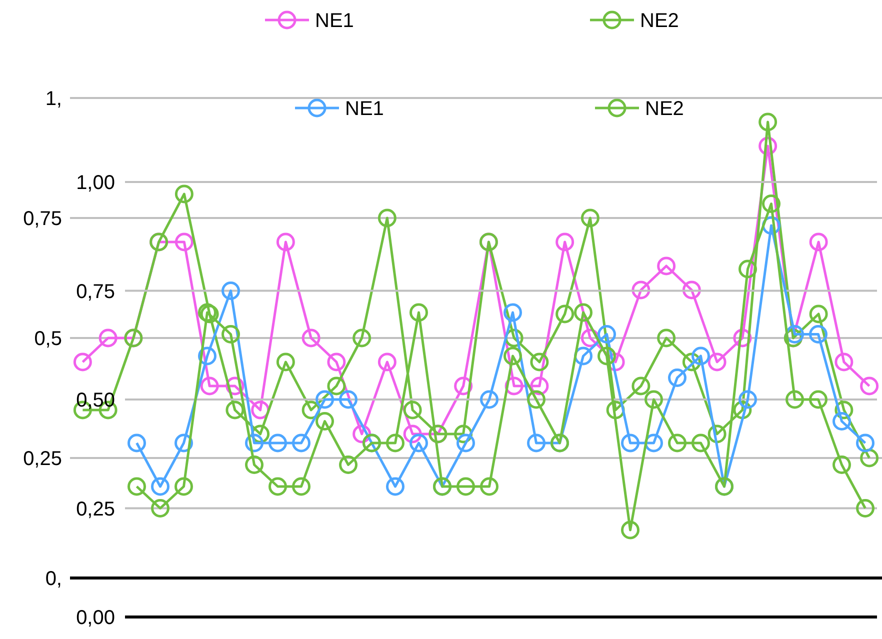 This screenshot has height=639, width=882. I want to click on y-tick-label: 0,00, so click(95, 618).